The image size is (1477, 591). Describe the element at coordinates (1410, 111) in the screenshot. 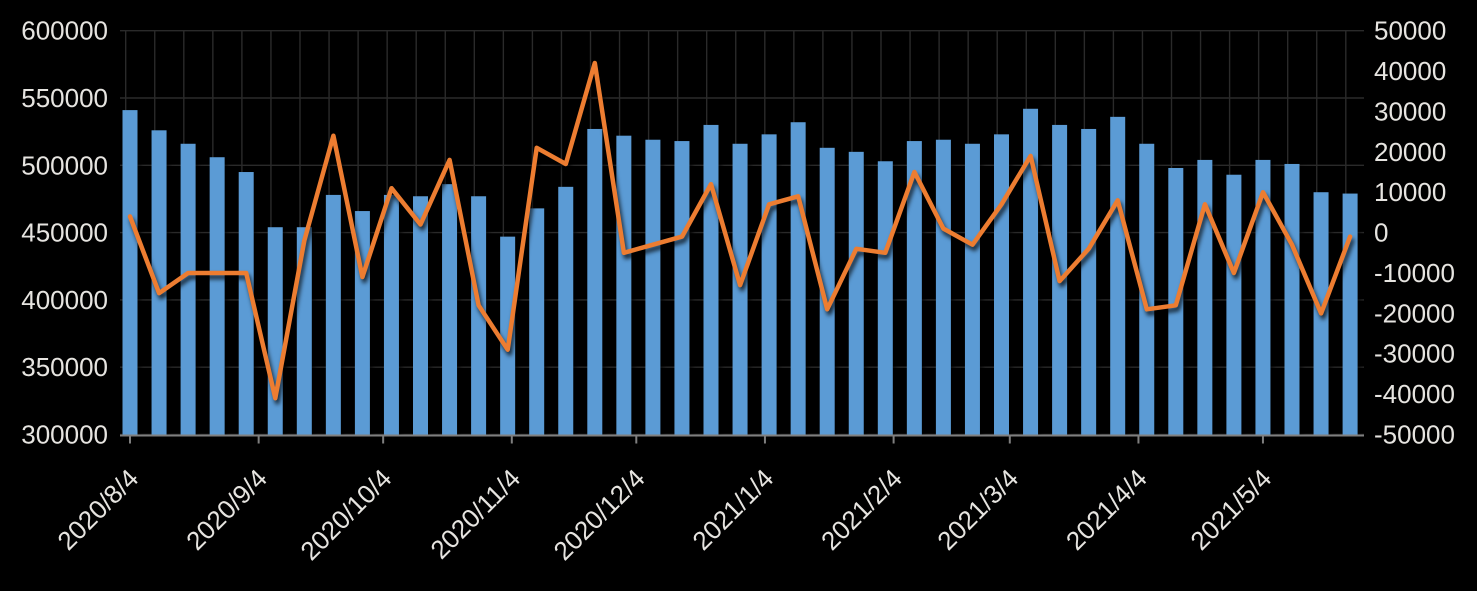

I see `y-axis-right-label: 30000` at that location.